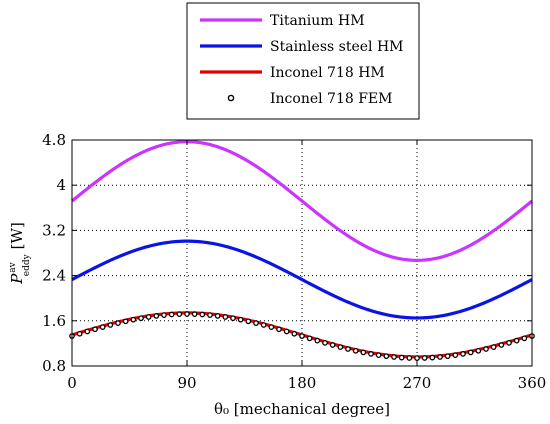 The height and width of the screenshot is (424, 550). What do you see at coordinates (72, 383) in the screenshot?
I see `x-tick-label: 0` at bounding box center [72, 383].